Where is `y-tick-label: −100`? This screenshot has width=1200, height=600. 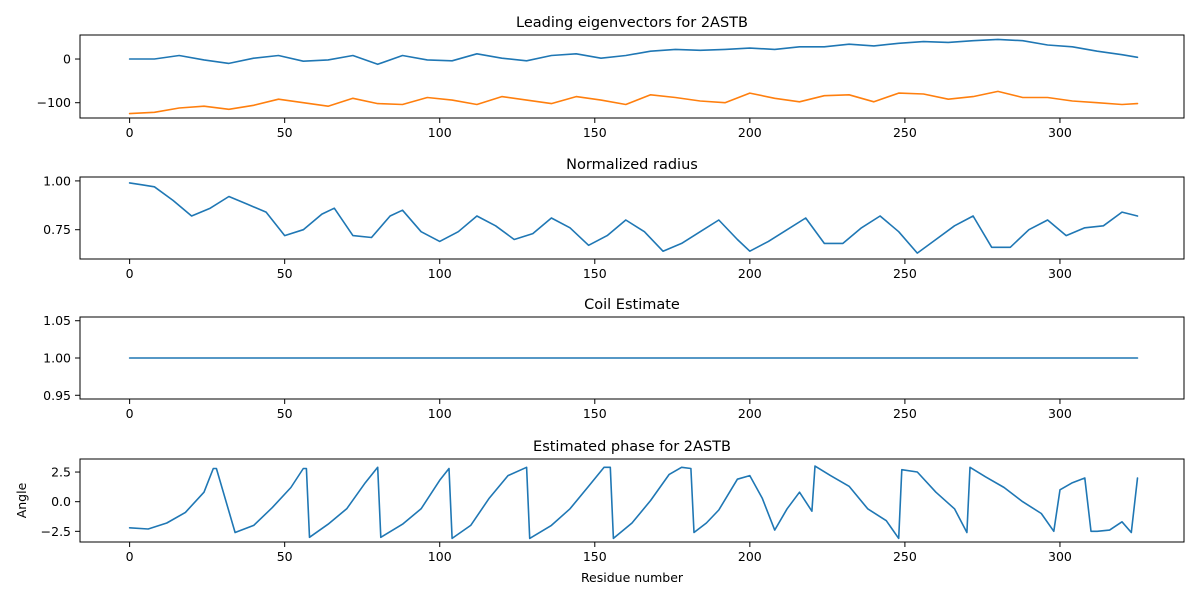 y-tick-label: −100 is located at coordinates (54, 102).